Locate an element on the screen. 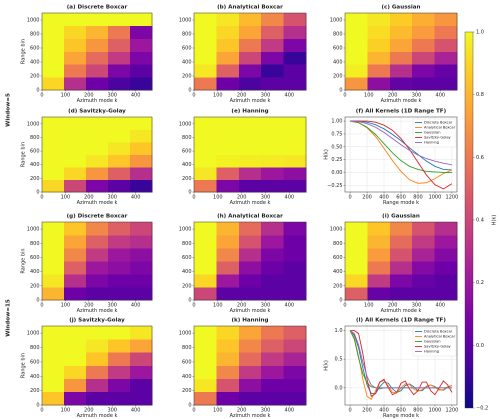 This screenshot has width=500, height=419. panel-title: (g) Discrete Boxcar is located at coordinates (97, 217).